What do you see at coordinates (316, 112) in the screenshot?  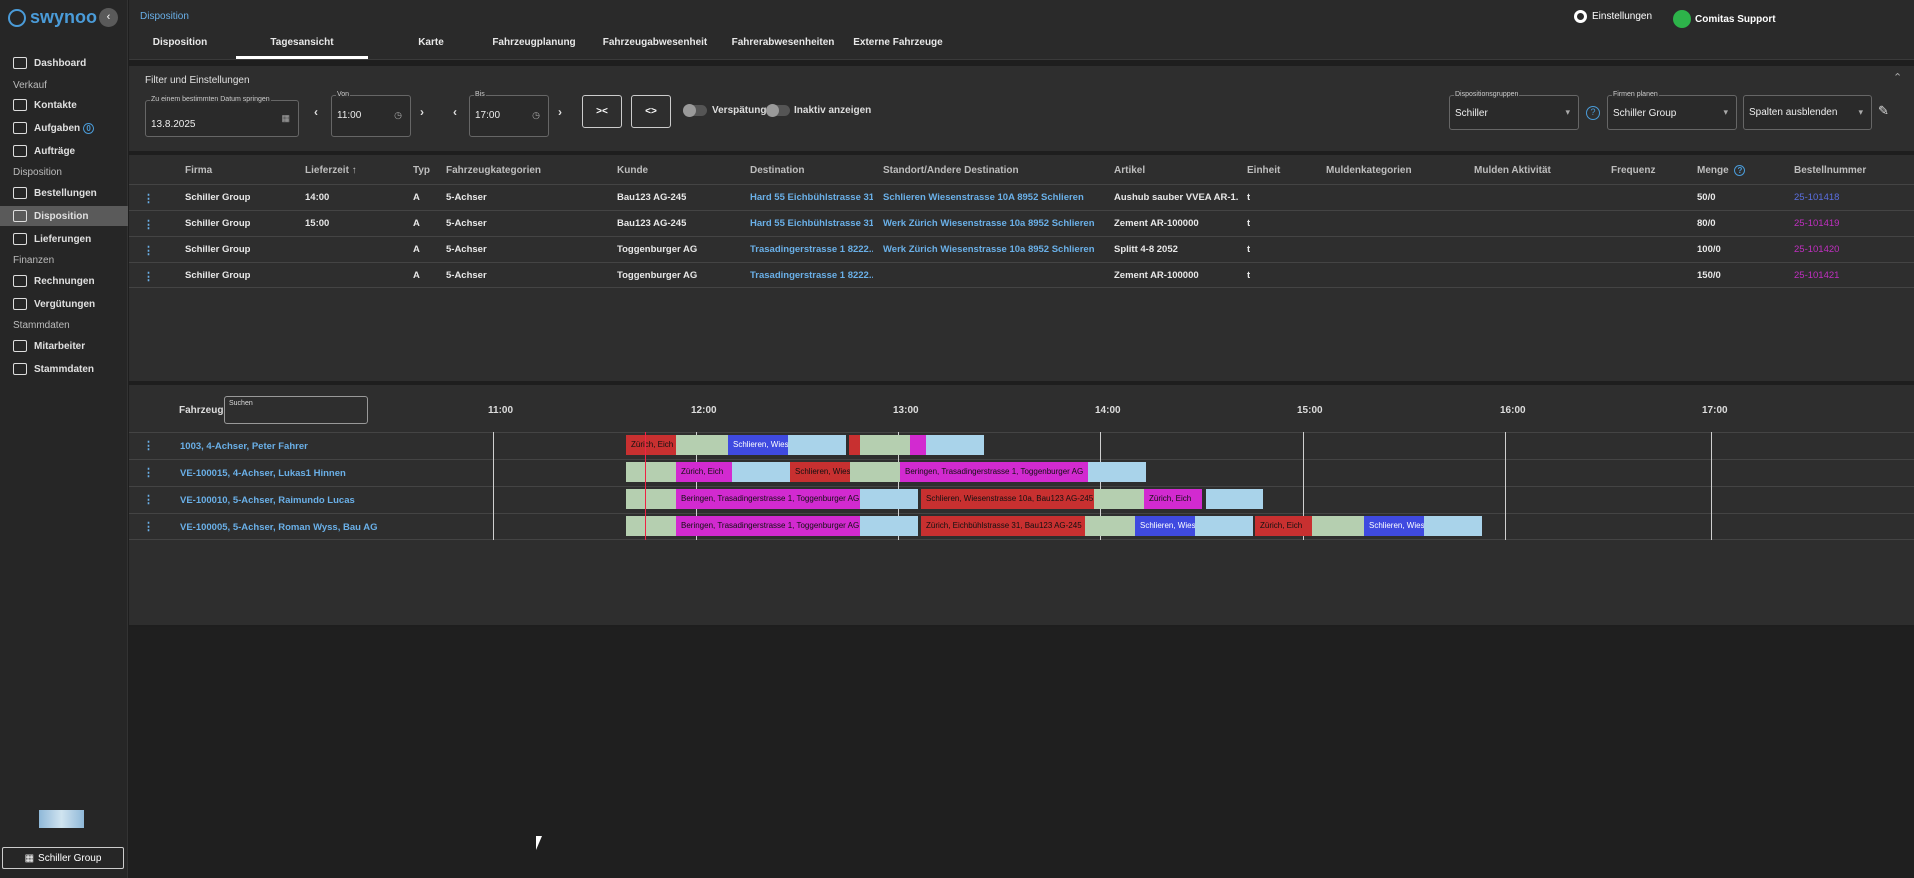 I see `prev-from-button: ‹` at bounding box center [316, 112].